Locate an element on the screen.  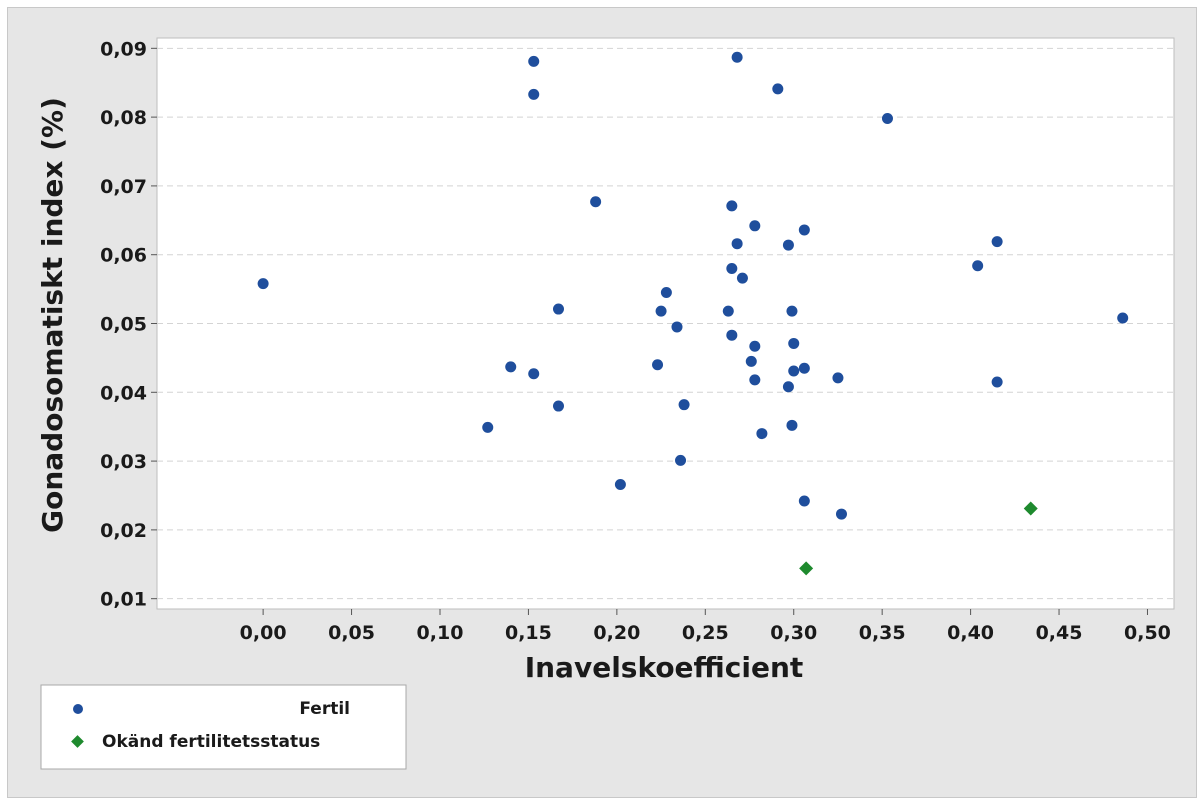
x-tick-label: 0,50 is located at coordinates (1147, 633).